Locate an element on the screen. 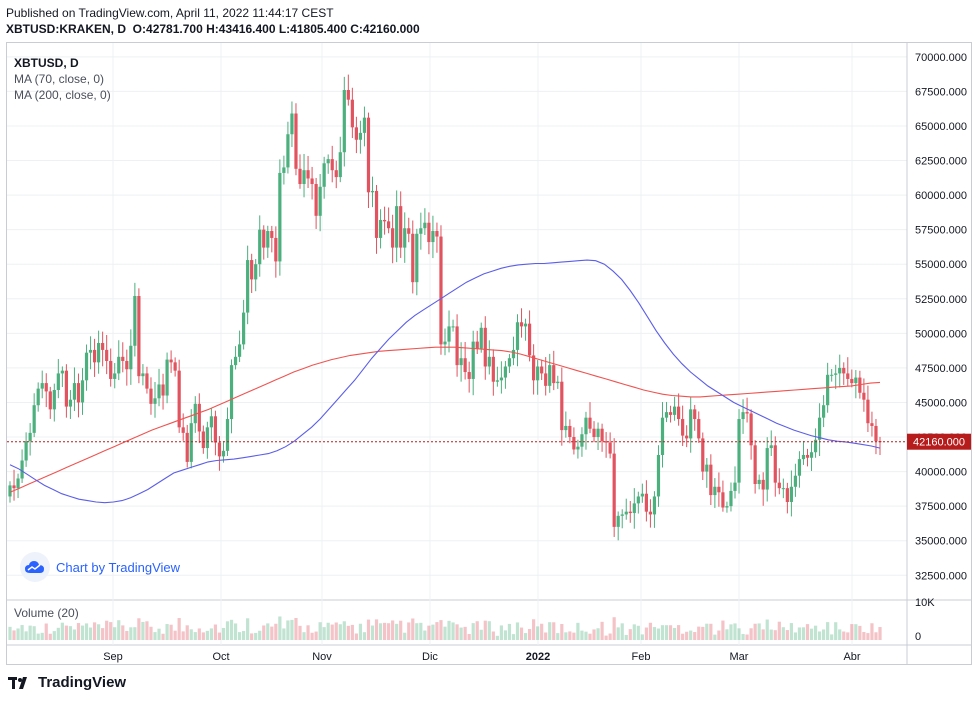 This screenshot has width=978, height=702. x-tick-label: Dic is located at coordinates (430, 657).